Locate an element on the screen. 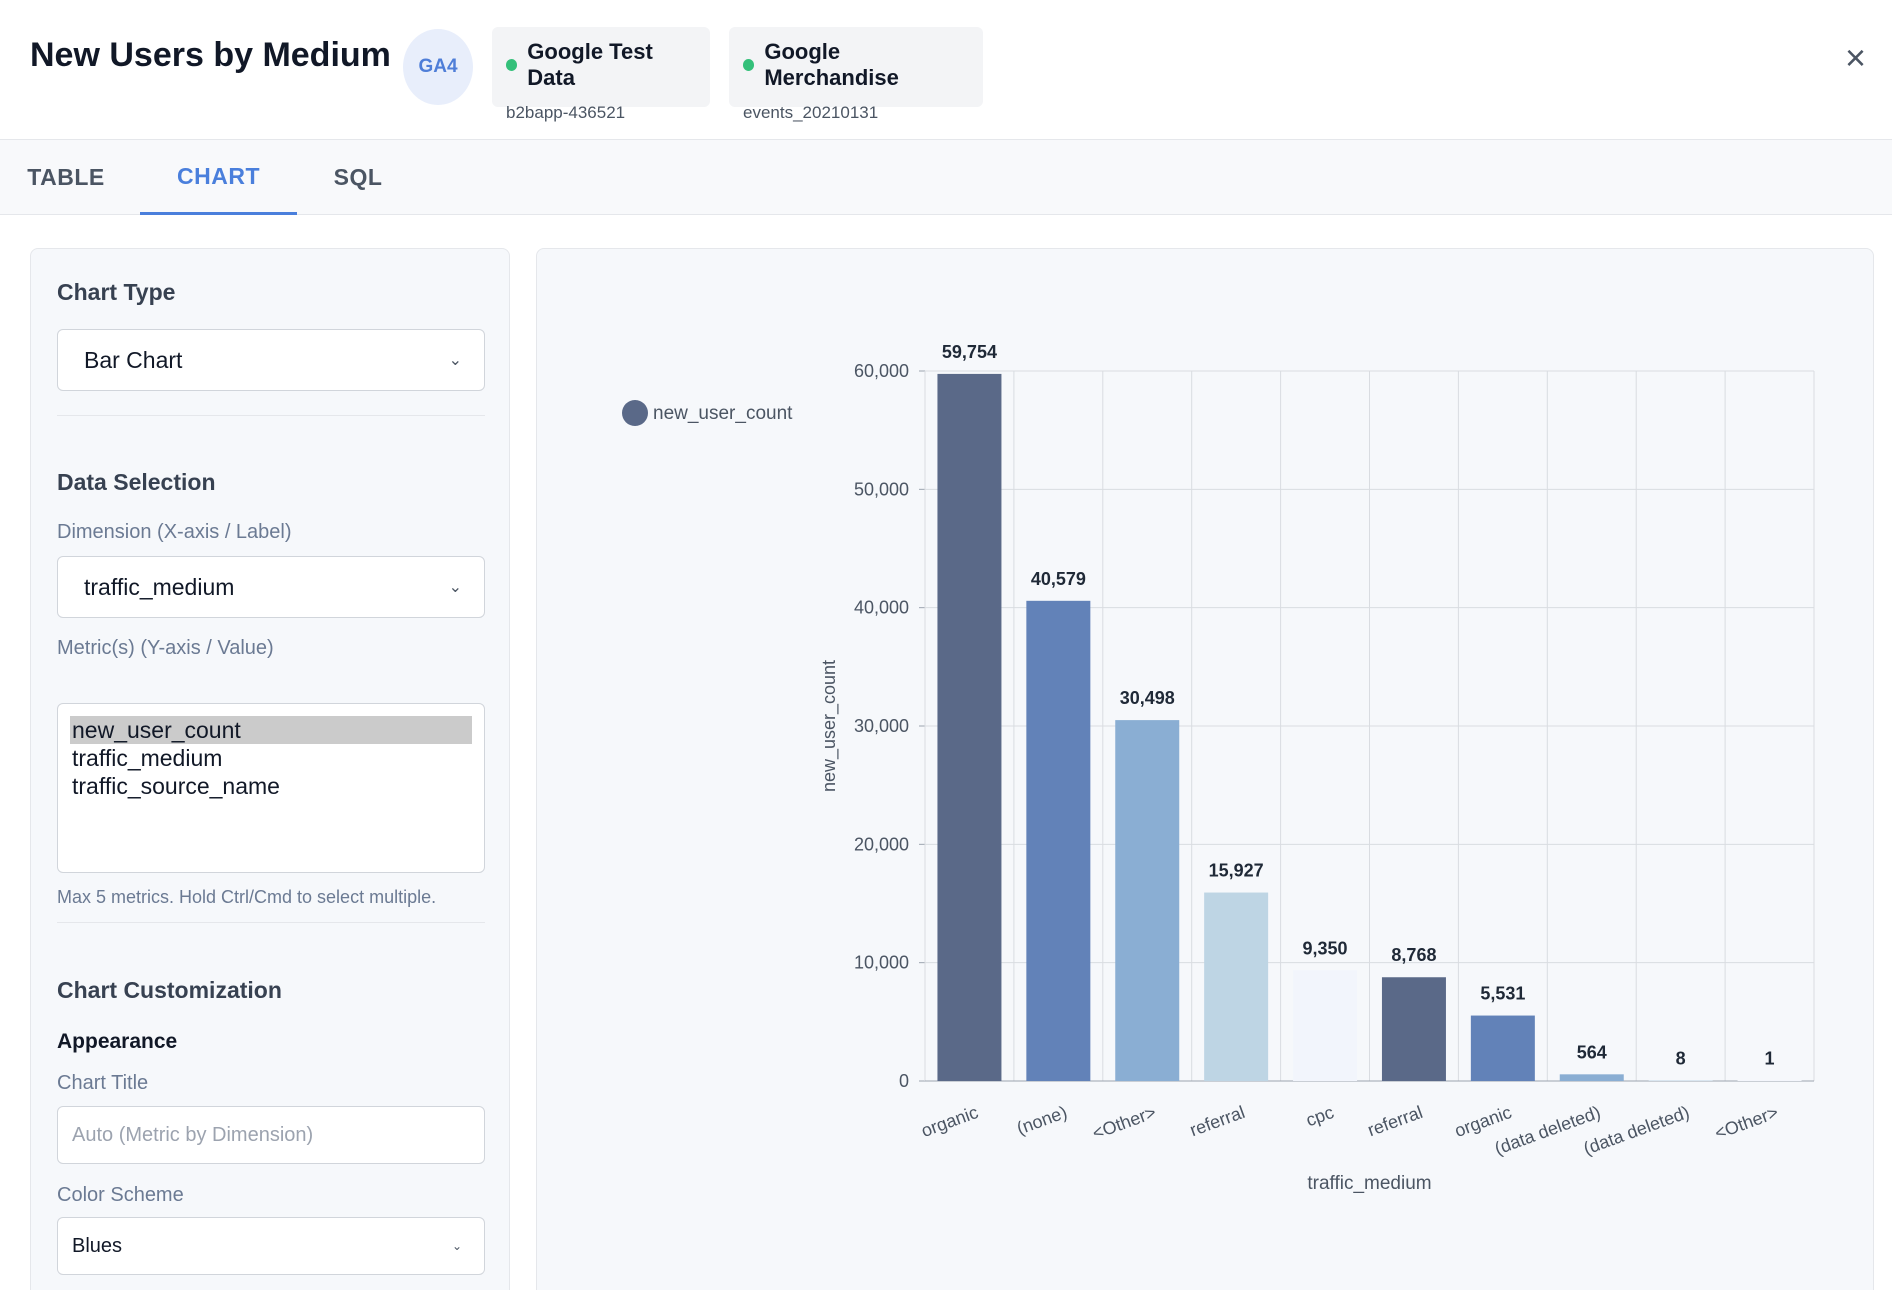 This screenshot has height=1290, width=1892. metrics-label: Metric(s) (Y-axis / Value) is located at coordinates (165, 648).